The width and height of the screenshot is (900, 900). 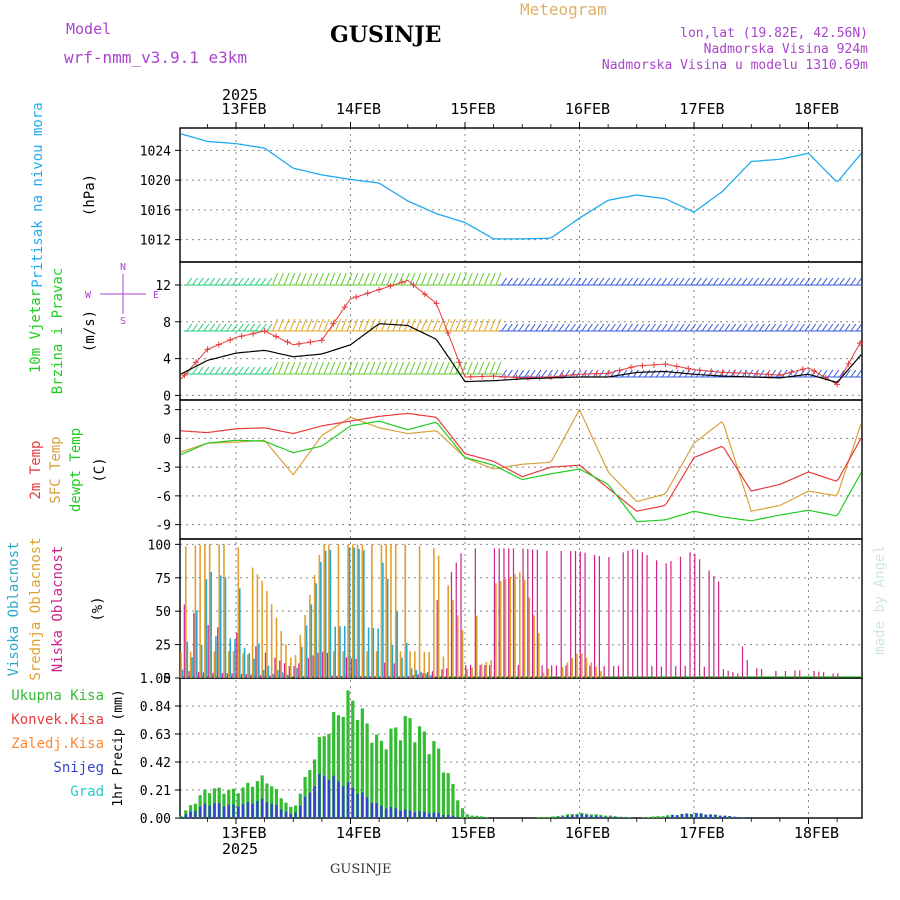 I want to click on wind-speed-line, so click(x=521, y=353).